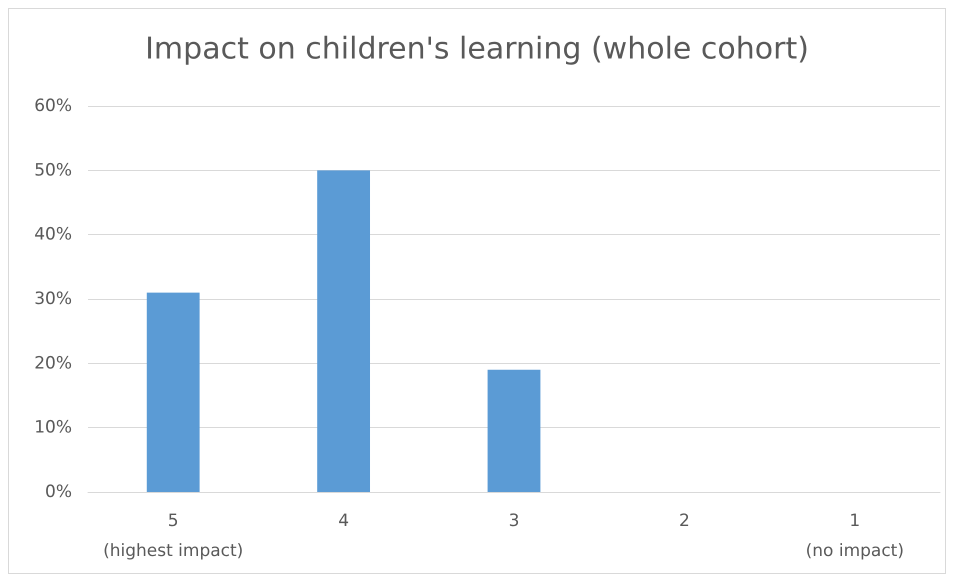  What do you see at coordinates (53, 428) in the screenshot?
I see `y-tick-label: 10%` at bounding box center [53, 428].